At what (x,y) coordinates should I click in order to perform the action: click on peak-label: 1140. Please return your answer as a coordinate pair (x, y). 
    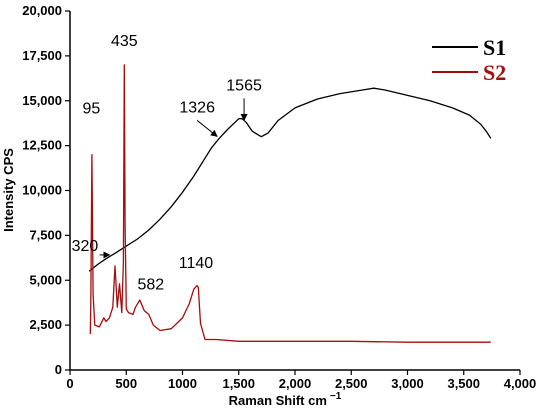
    Looking at the image, I should click on (196, 263).